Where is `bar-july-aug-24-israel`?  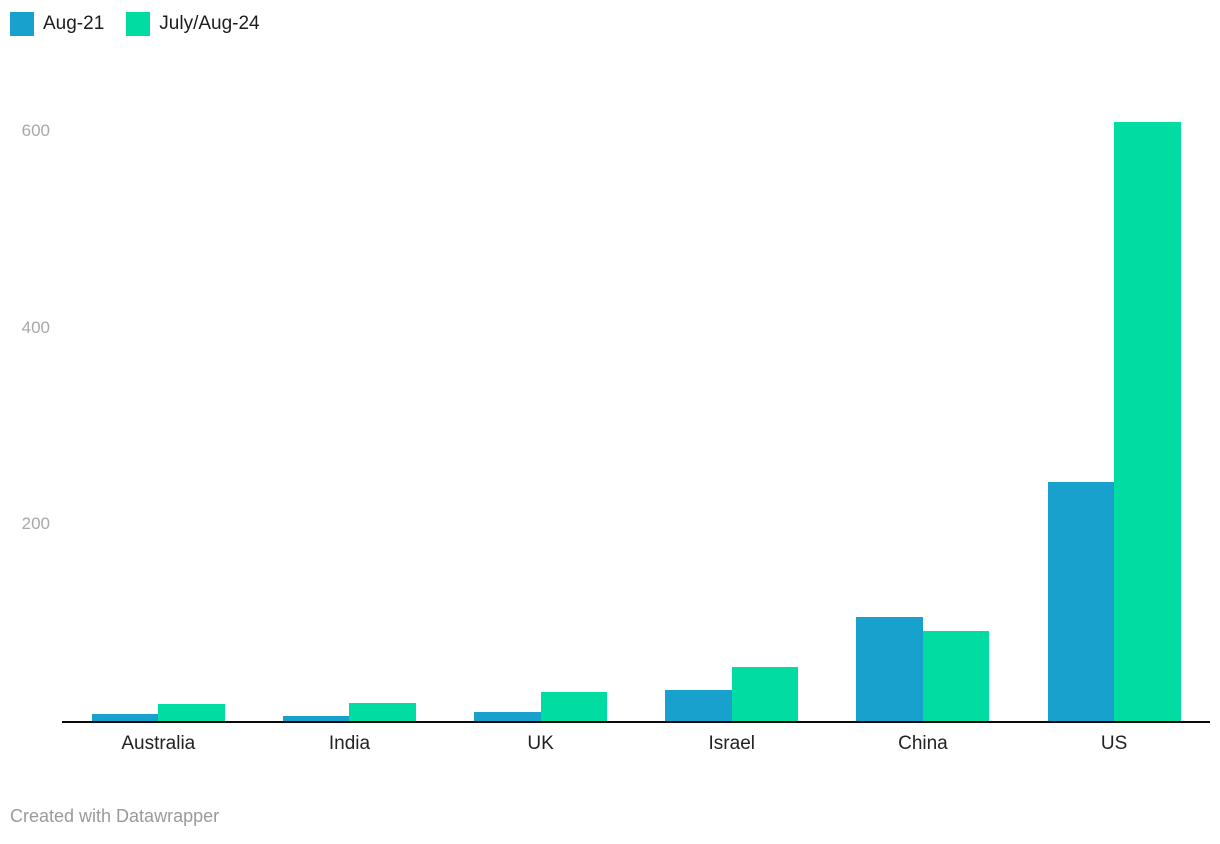 bar-july-aug-24-israel is located at coordinates (765, 693).